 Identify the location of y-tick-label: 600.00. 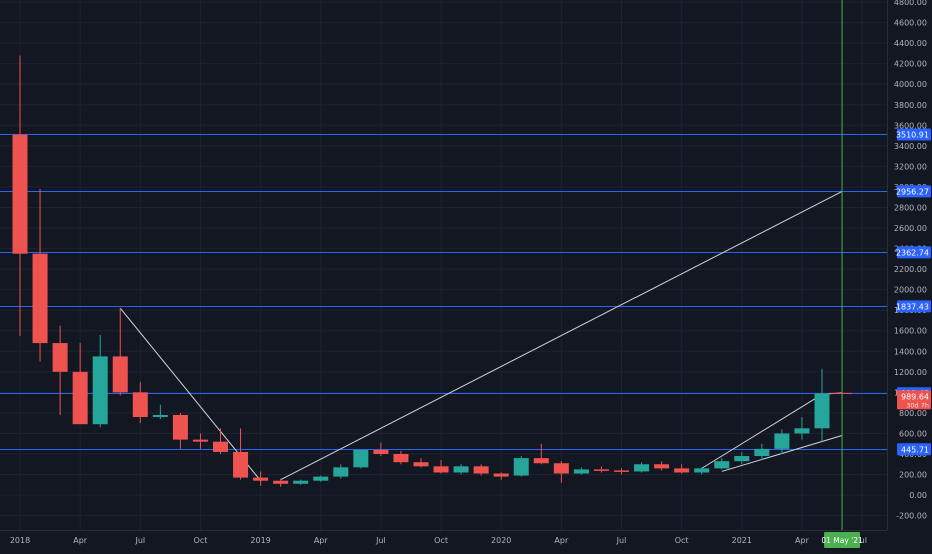
(913, 433).